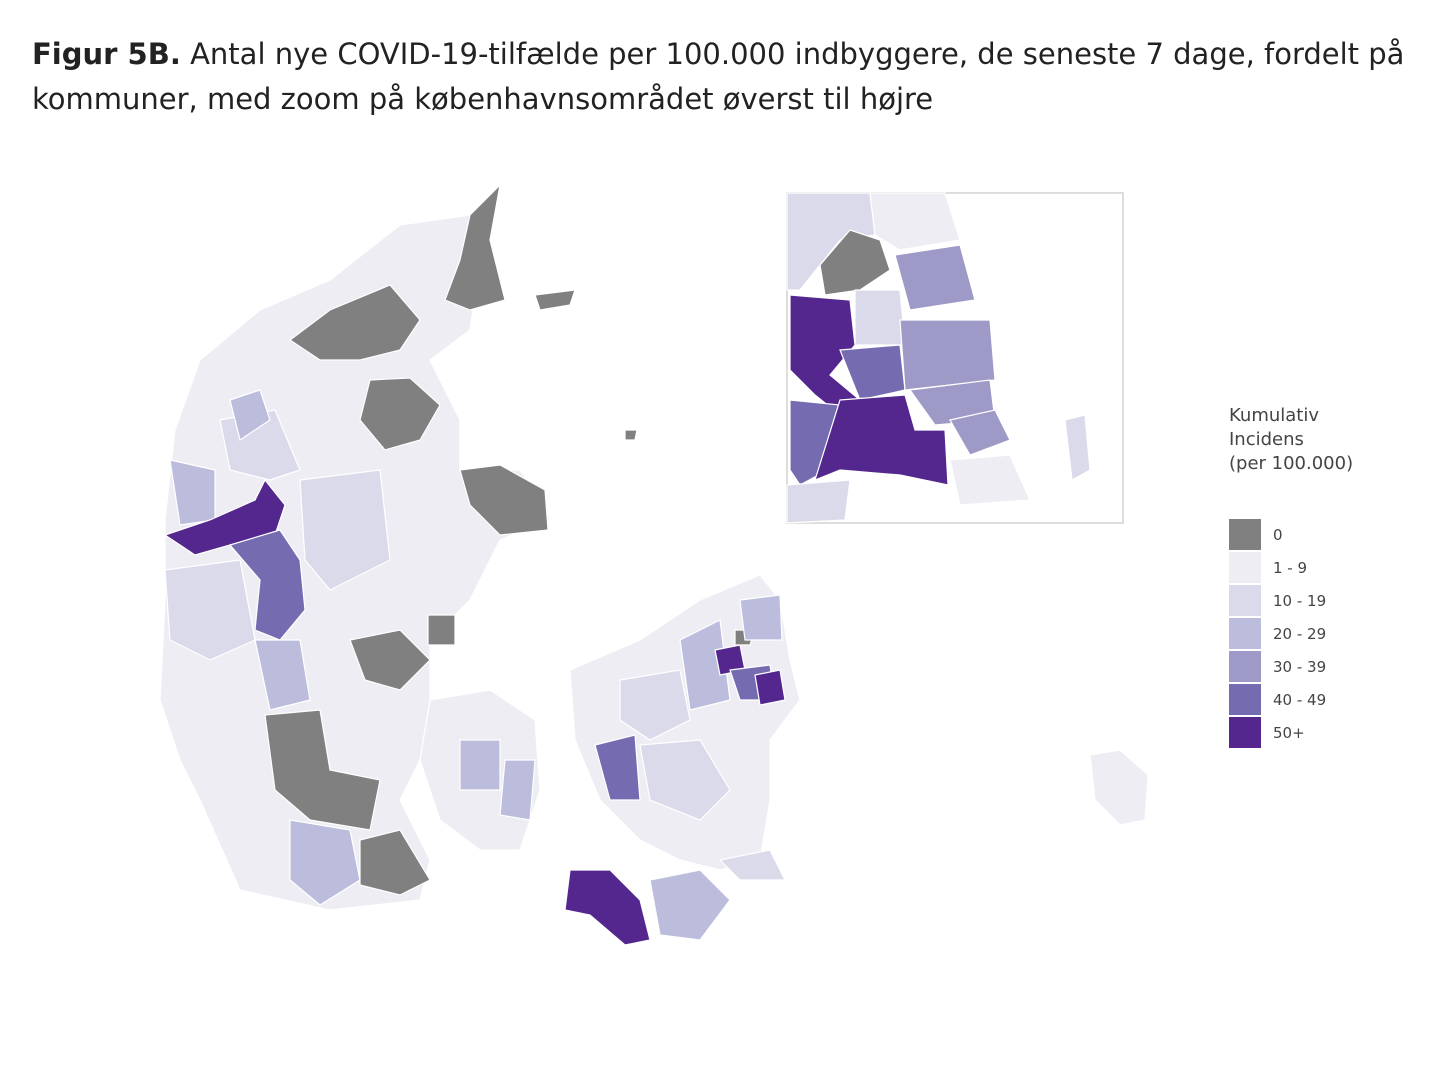  I want to click on legend-item: 50+, so click(1291, 732).